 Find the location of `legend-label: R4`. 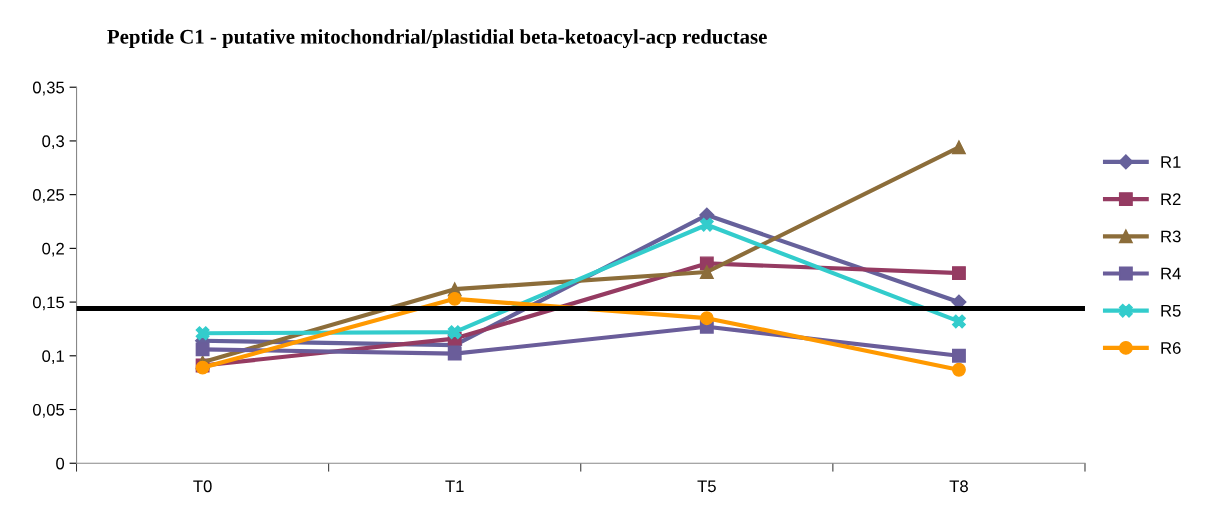

legend-label: R4 is located at coordinates (1171, 273).